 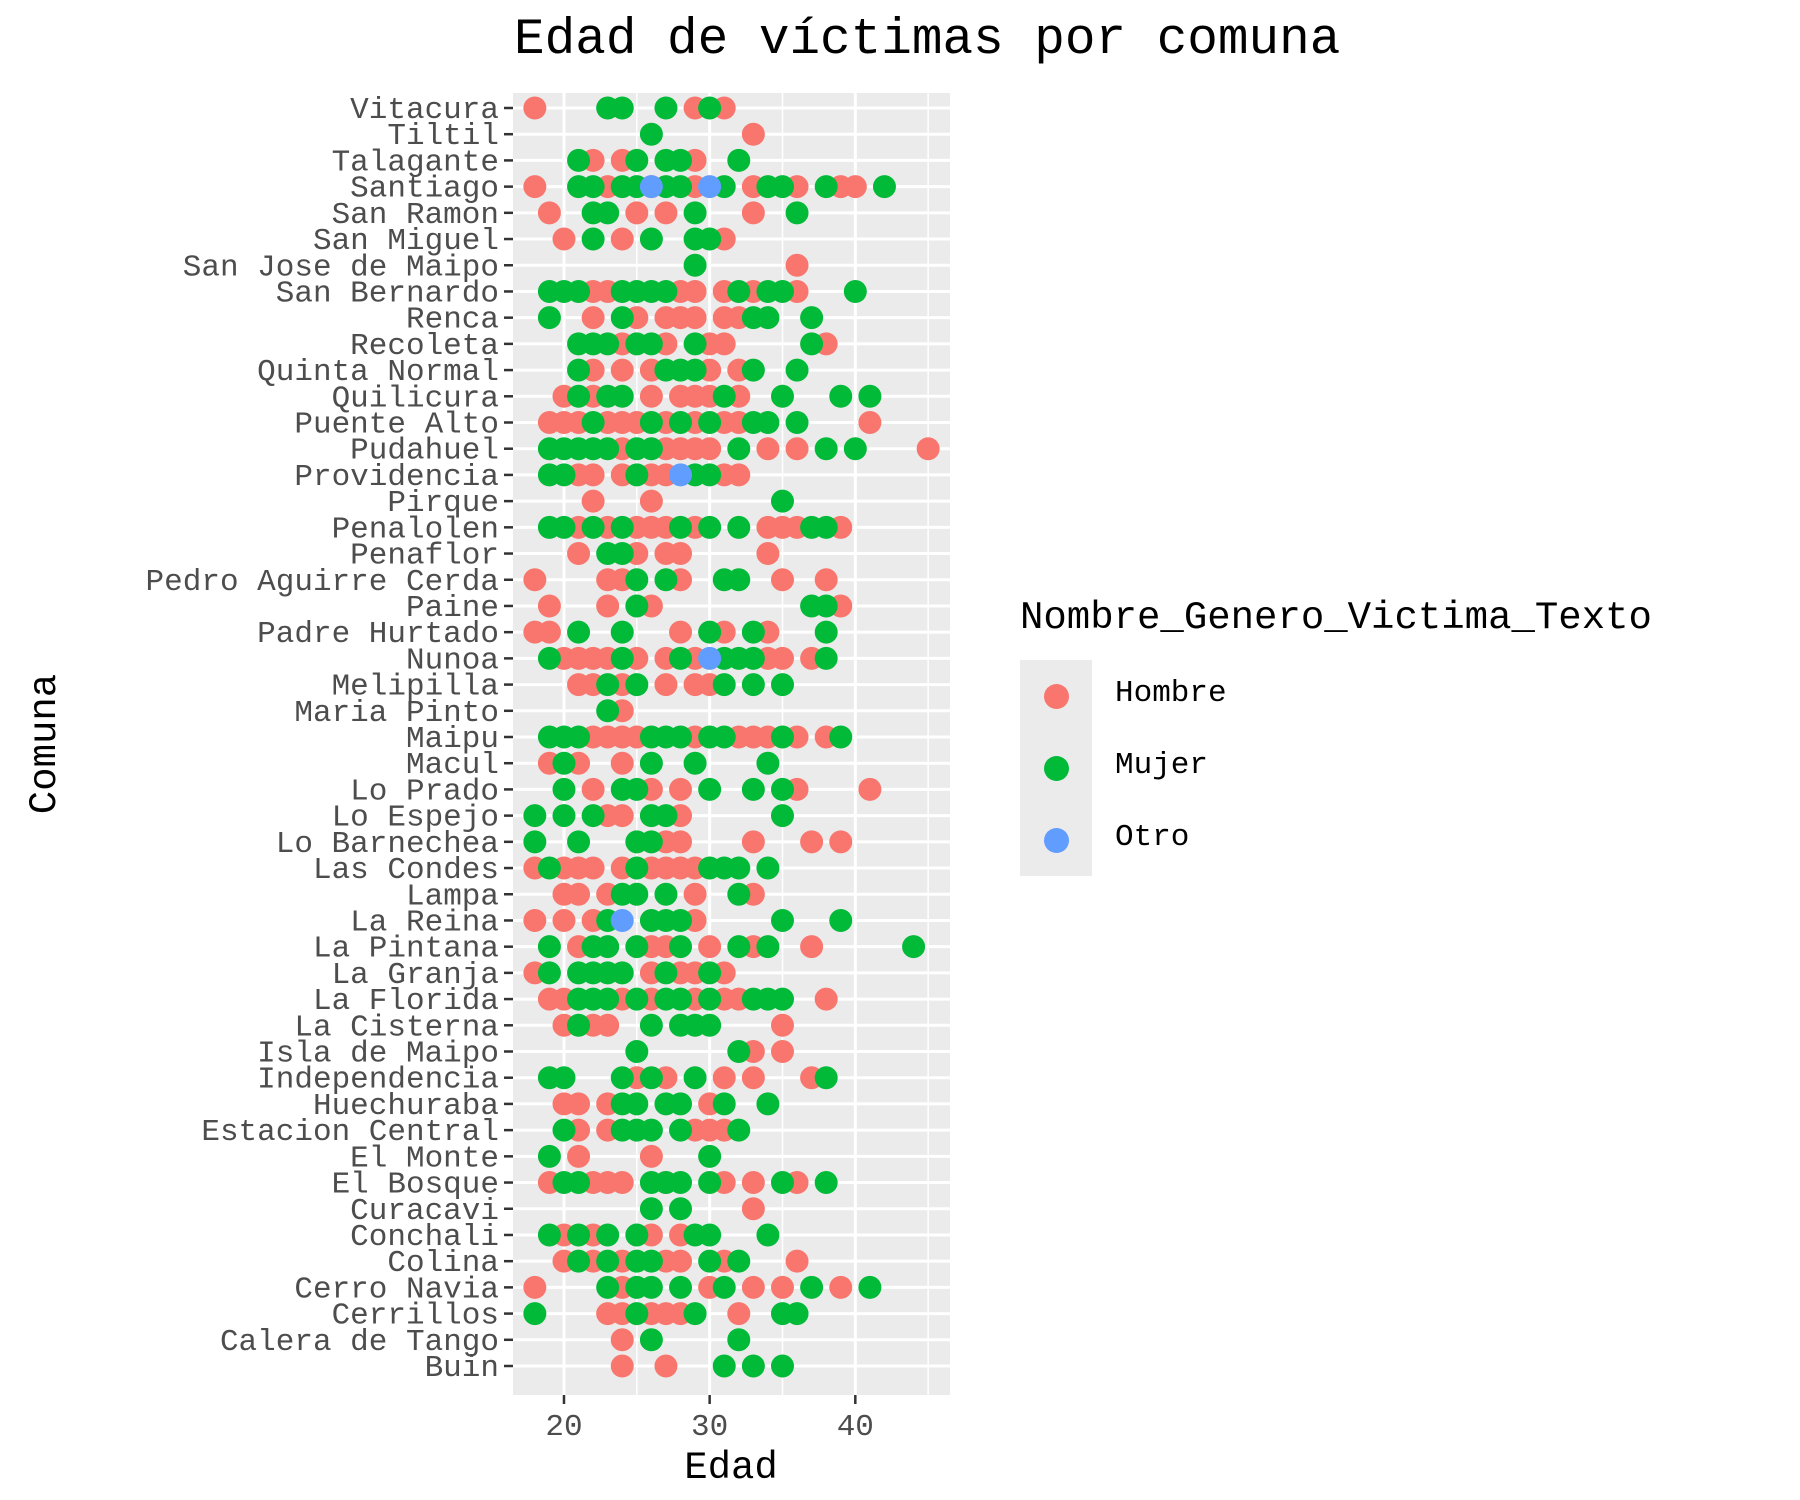 What do you see at coordinates (359, 1342) in the screenshot?
I see `y-tick-label: Calera de Tango` at bounding box center [359, 1342].